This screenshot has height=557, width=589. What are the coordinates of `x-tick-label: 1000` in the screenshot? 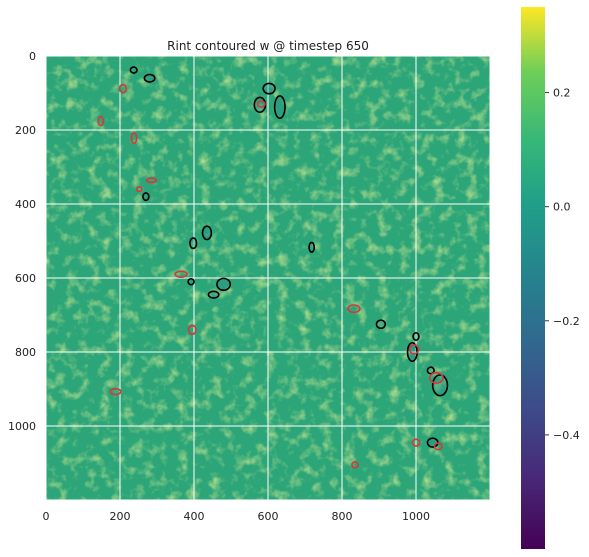 It's located at (416, 516).